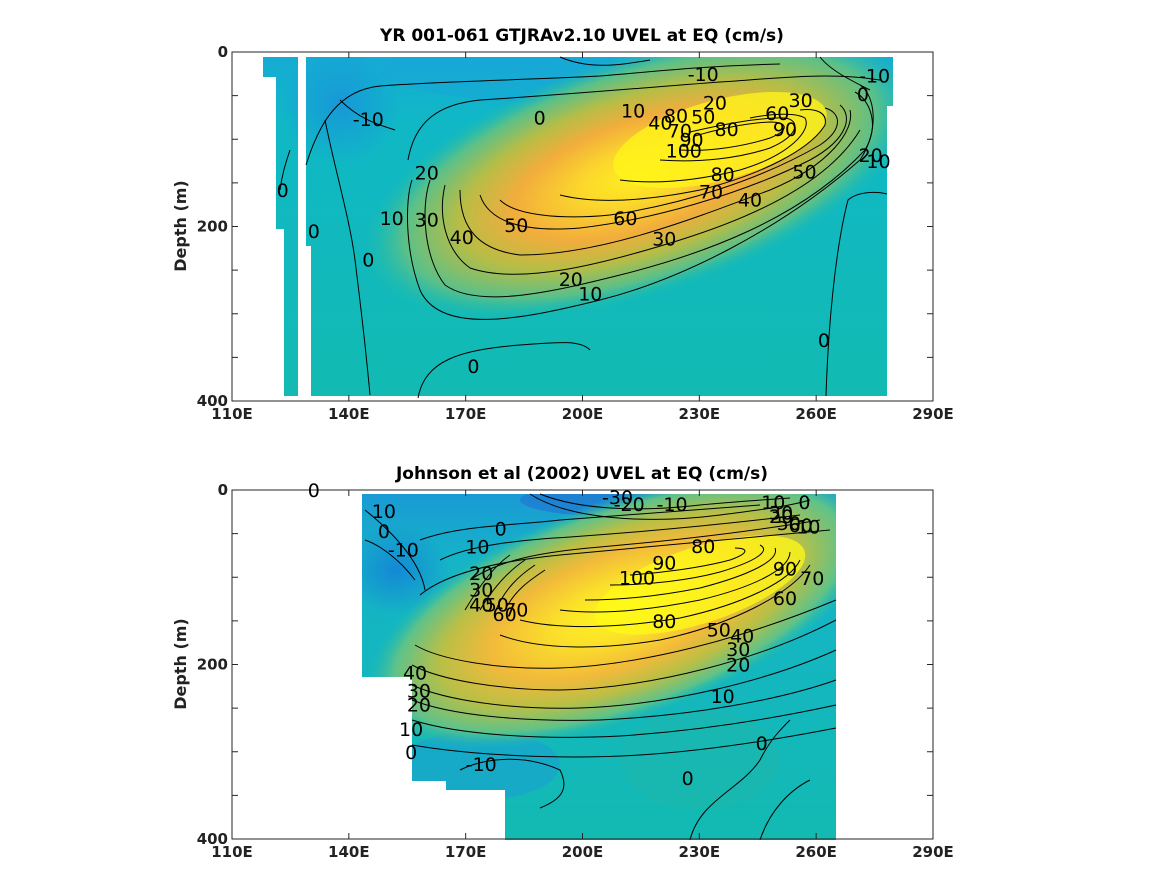 Image resolution: width=1167 pixels, height=875 pixels. I want to click on contour-label: -30, so click(617, 498).